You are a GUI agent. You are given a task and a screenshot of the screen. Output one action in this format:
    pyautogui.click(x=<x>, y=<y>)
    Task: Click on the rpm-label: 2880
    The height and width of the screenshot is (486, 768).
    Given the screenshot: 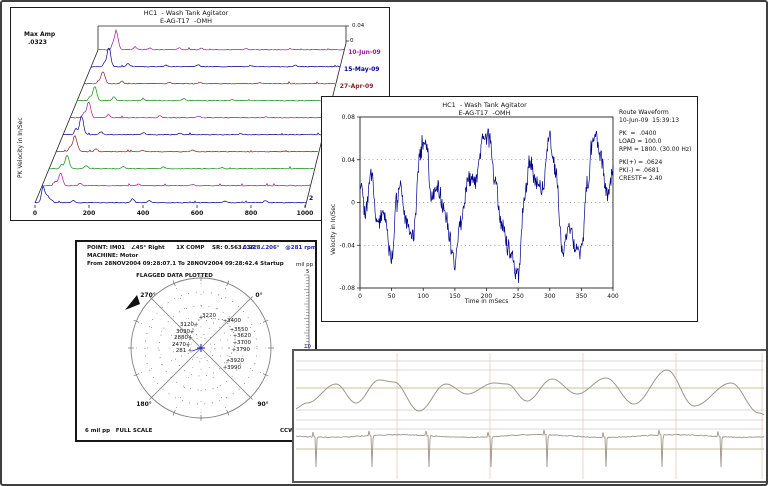 What is the action you would take?
    pyautogui.click(x=181, y=338)
    